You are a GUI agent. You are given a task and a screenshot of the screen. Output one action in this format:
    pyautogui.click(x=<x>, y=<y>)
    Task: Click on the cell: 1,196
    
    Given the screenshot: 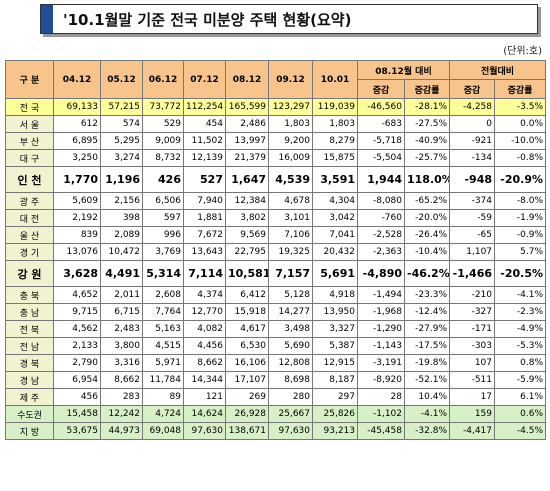 What is the action you would take?
    pyautogui.click(x=121, y=179)
    